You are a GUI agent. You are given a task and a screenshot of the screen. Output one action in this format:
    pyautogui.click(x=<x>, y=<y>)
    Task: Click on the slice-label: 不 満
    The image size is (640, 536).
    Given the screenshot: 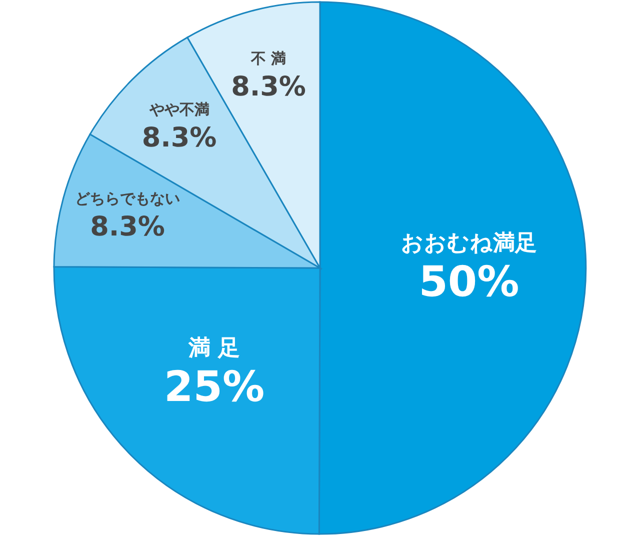 What is the action you would take?
    pyautogui.click(x=268, y=58)
    